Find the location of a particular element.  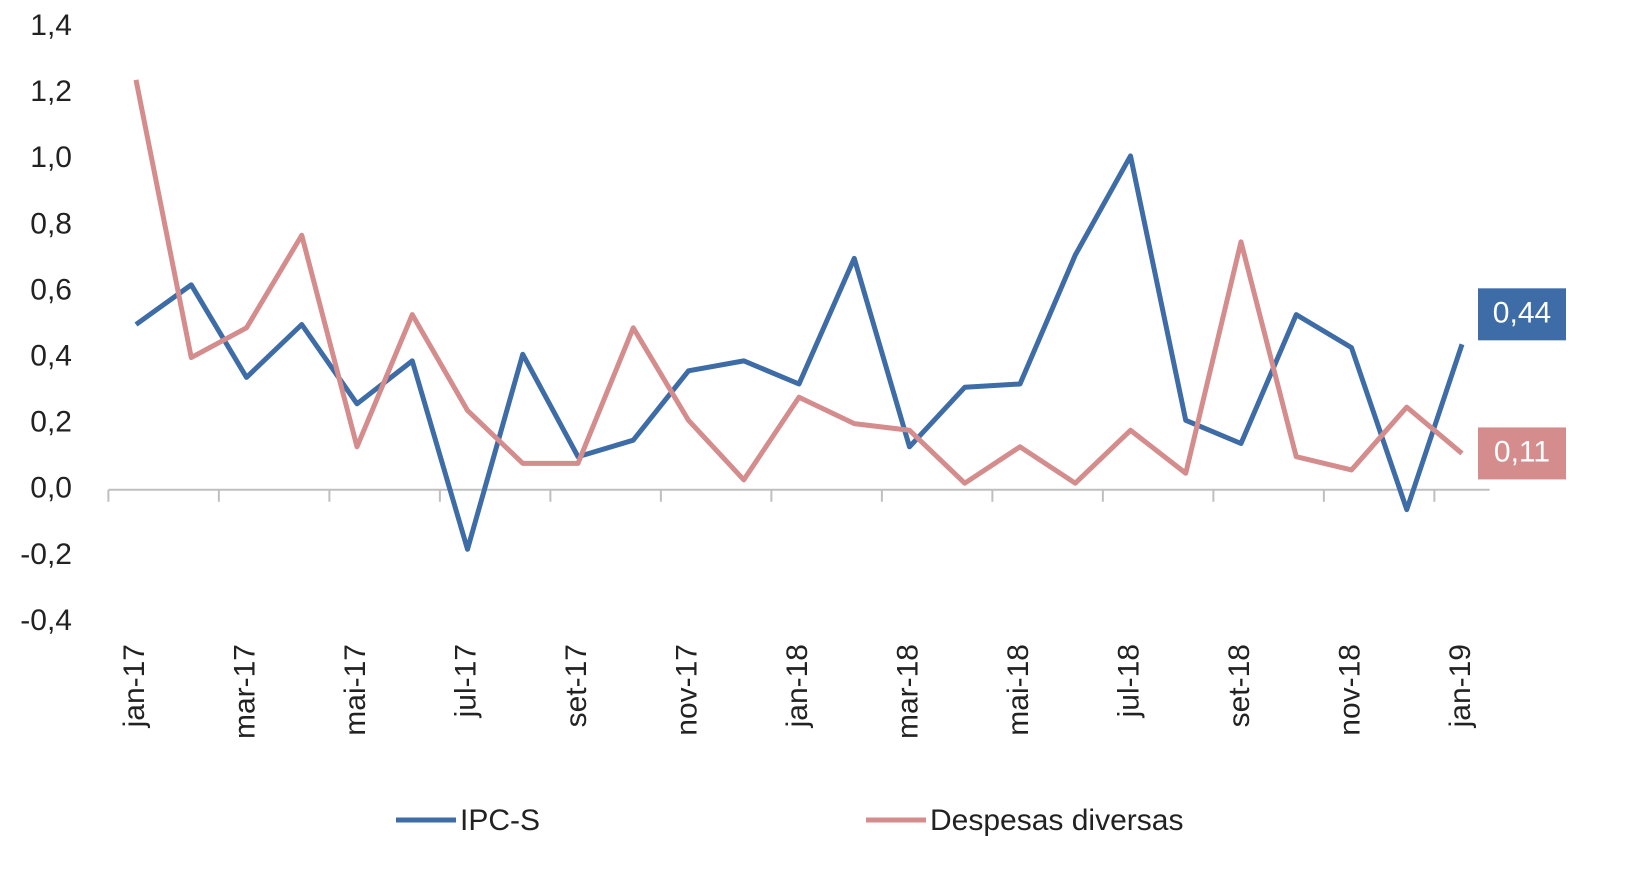

x-tick-label: mar-18 is located at coordinates (907, 691).